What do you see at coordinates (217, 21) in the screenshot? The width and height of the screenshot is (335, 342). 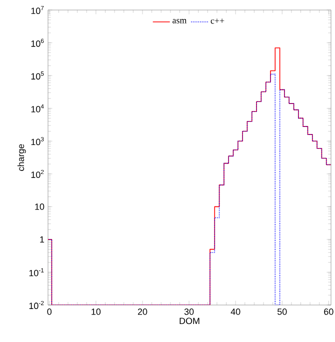 I see `legend-label: c++` at bounding box center [217, 21].